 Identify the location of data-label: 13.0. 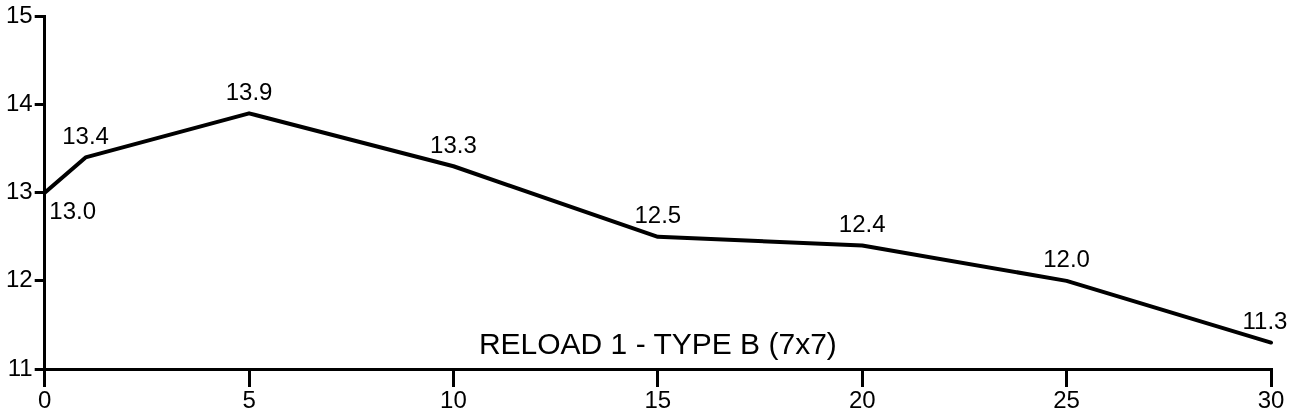
(73, 211).